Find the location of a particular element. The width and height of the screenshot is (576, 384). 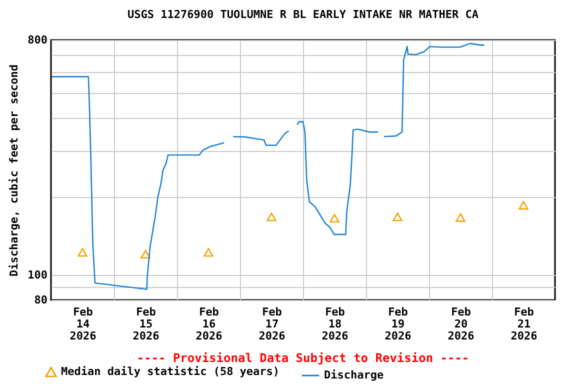

x-tick-label: Feb 14 2026 is located at coordinates (83, 324).